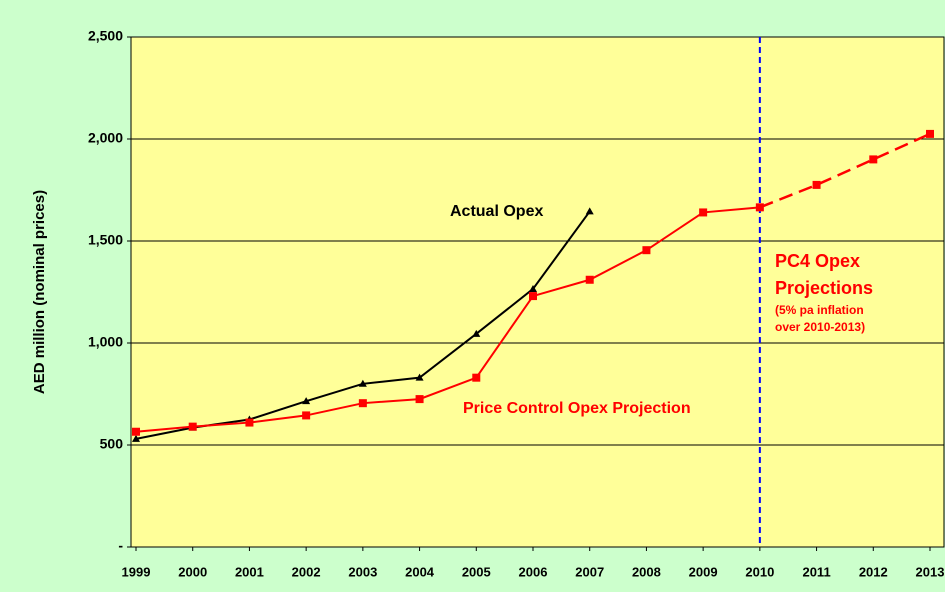 This screenshot has height=592, width=945. Describe the element at coordinates (476, 571) in the screenshot. I see `x-tick-label: 2005` at that location.